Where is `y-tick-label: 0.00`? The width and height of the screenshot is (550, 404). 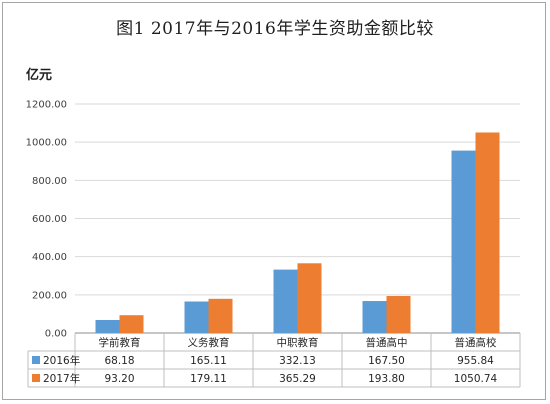
y-tick-label: 0.00 is located at coordinates (56, 334).